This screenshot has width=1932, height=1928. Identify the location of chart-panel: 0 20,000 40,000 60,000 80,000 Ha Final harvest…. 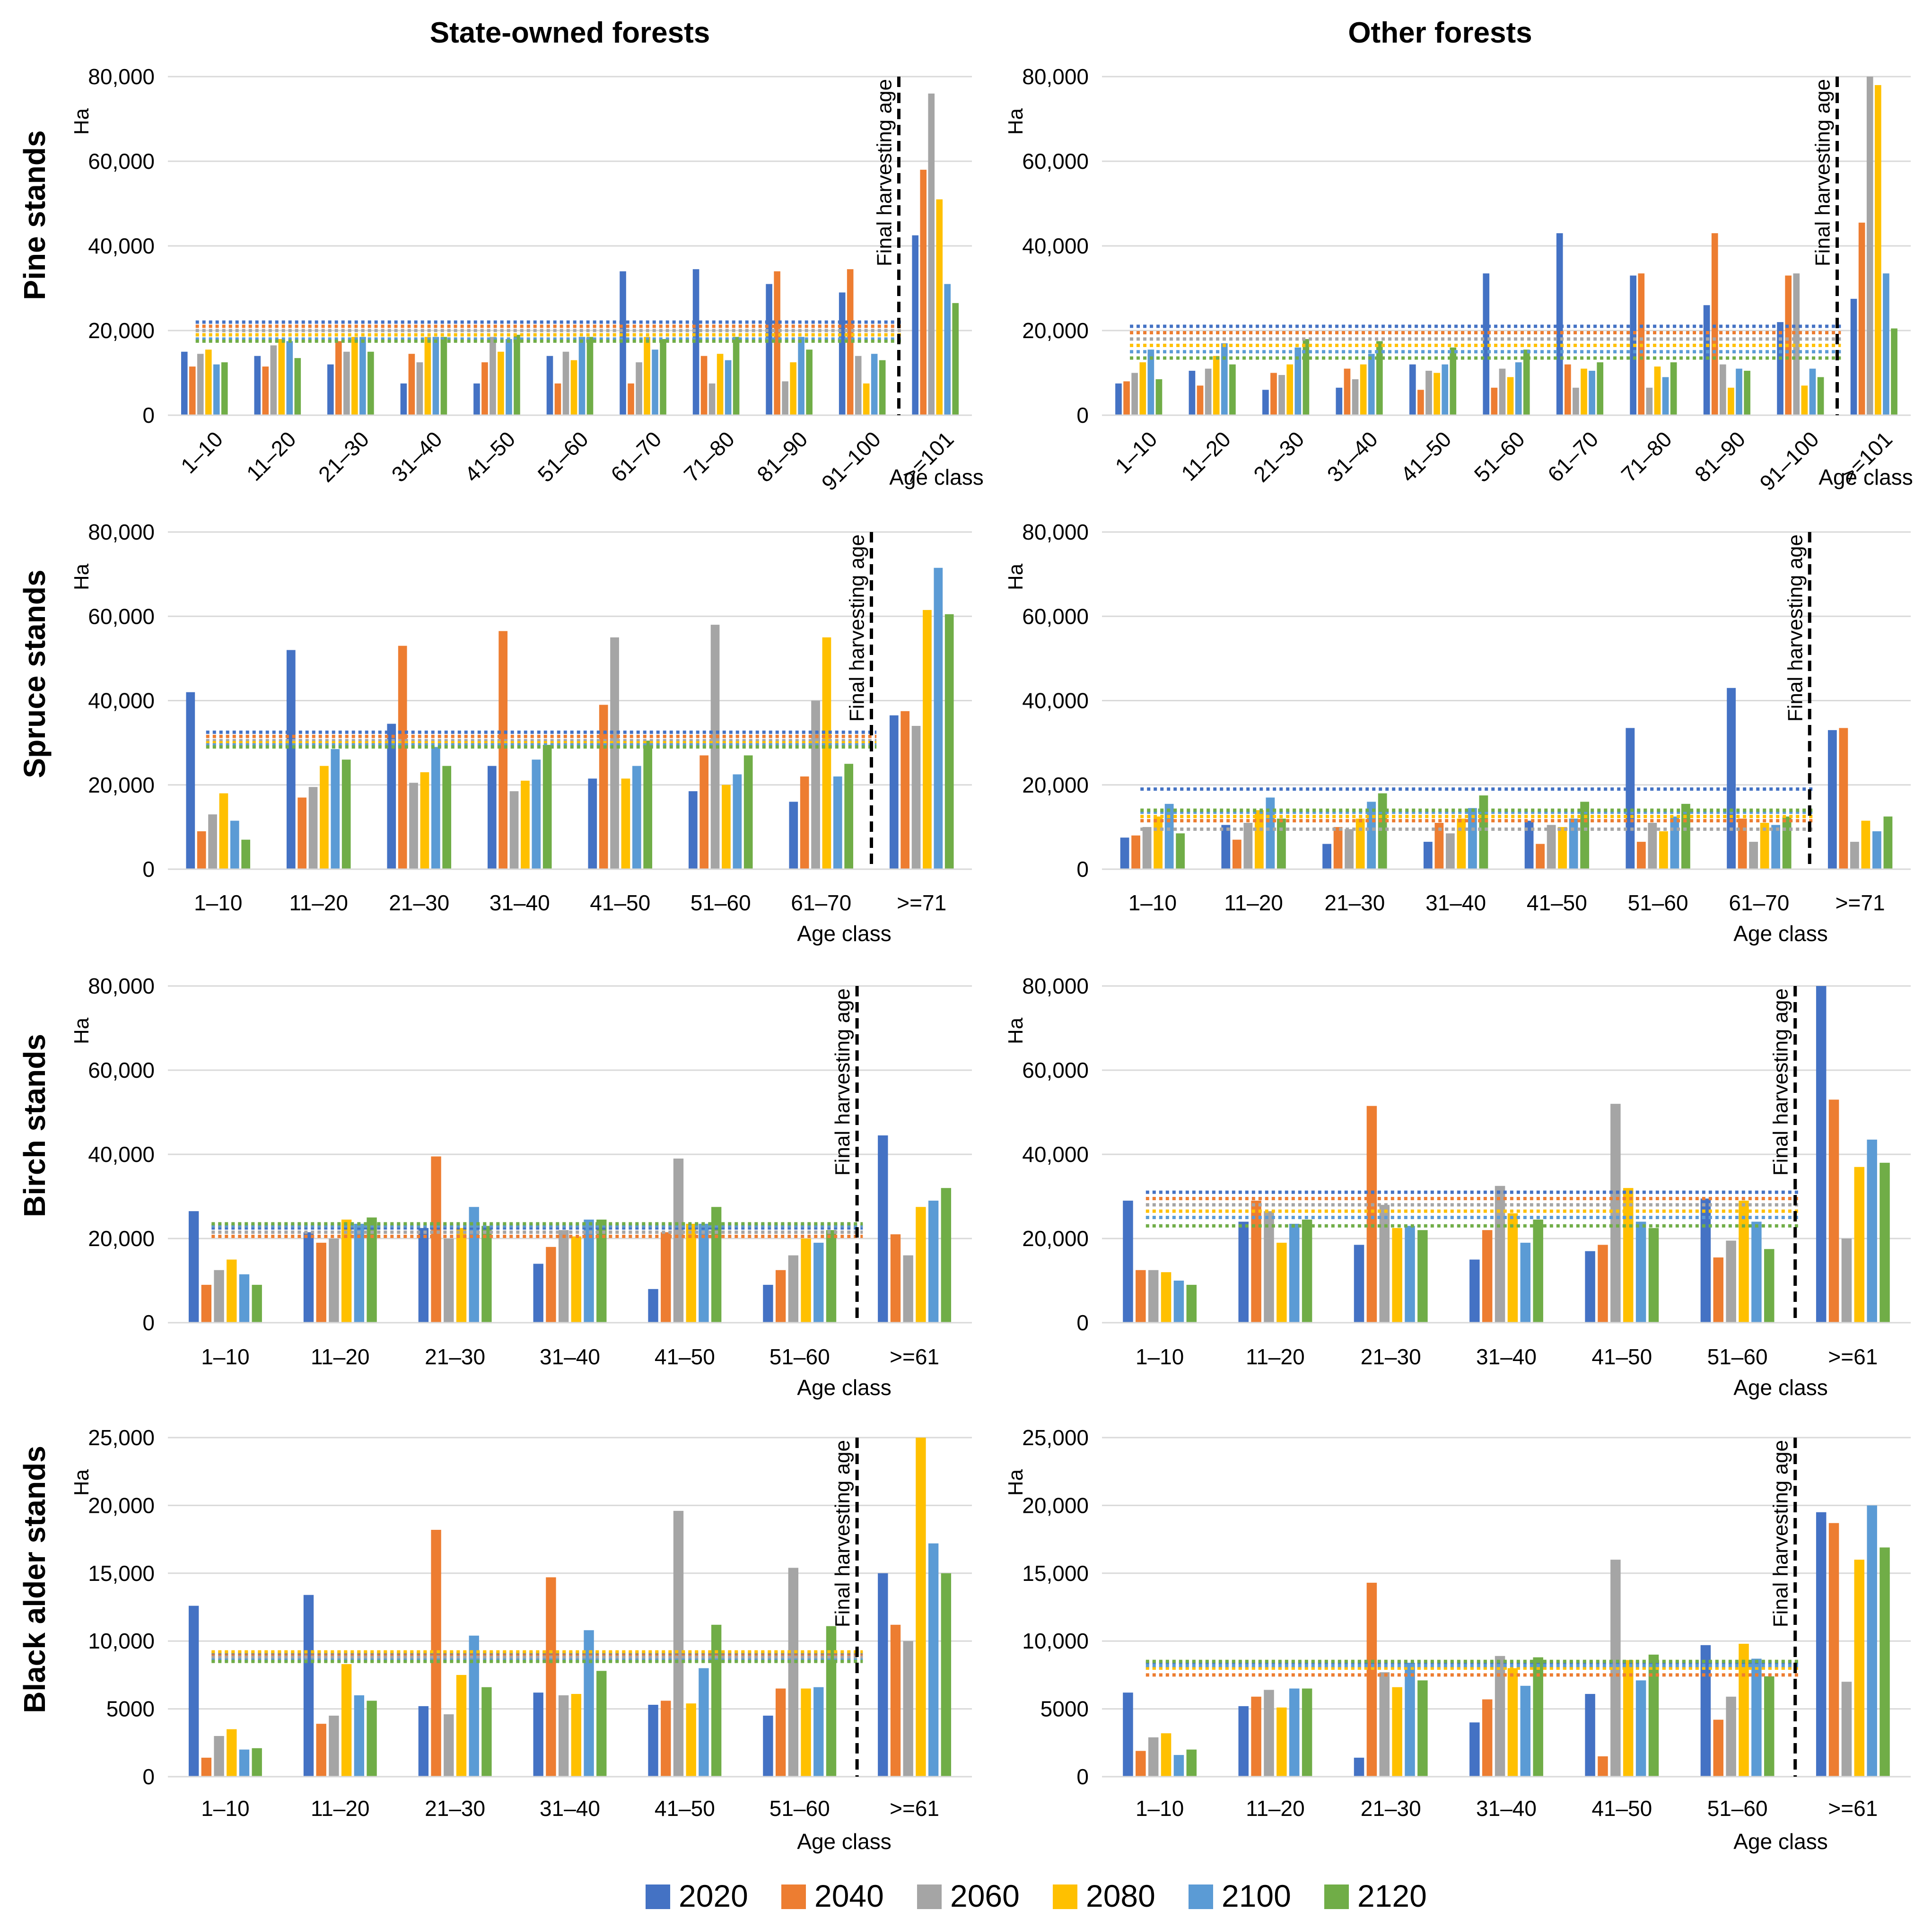
(527, 279).